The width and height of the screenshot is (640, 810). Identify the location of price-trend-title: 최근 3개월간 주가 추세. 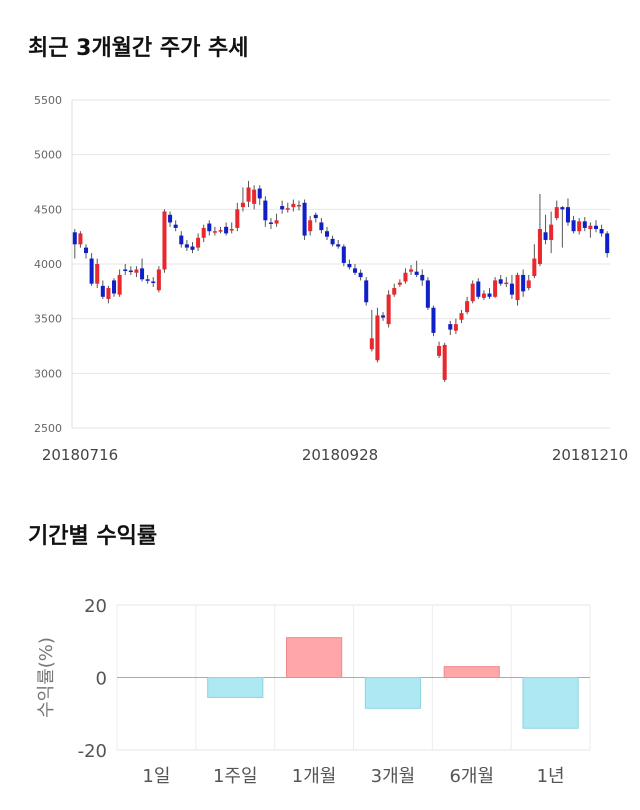
(138, 48).